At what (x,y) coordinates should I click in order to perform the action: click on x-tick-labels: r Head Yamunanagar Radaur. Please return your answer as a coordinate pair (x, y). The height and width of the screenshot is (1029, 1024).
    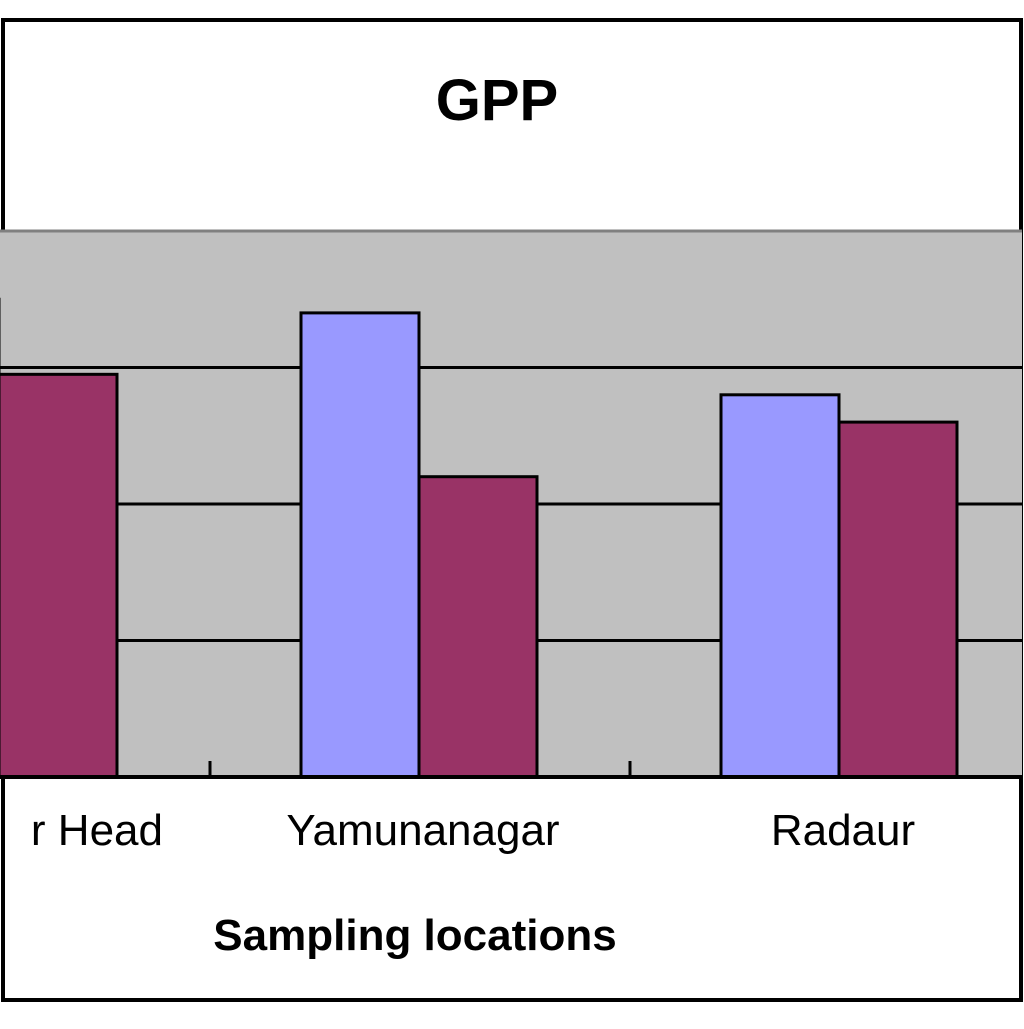
    Looking at the image, I should click on (473, 830).